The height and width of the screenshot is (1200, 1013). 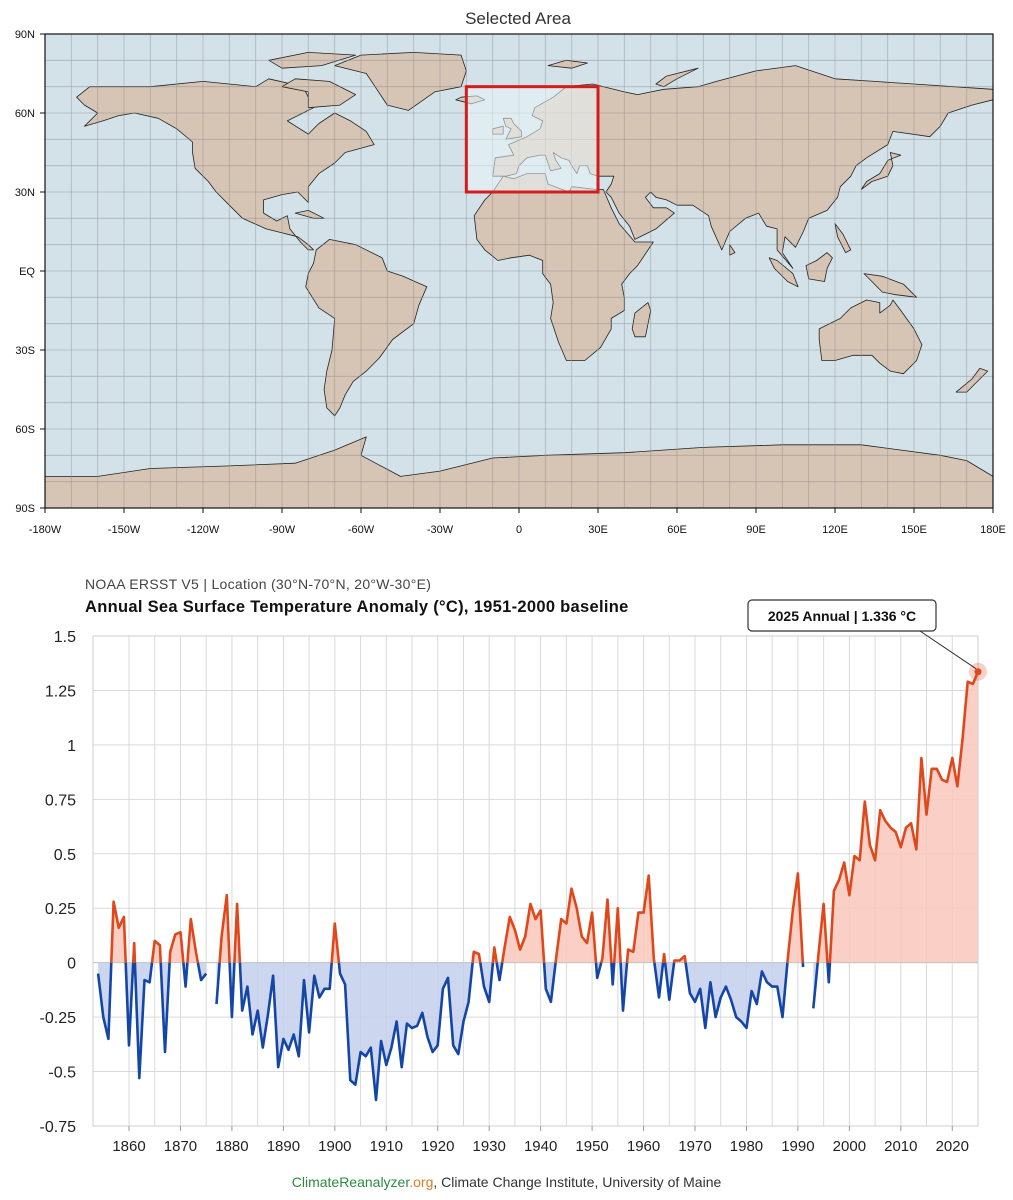 I want to click on lon-tick-label: -180W, so click(x=45, y=530).